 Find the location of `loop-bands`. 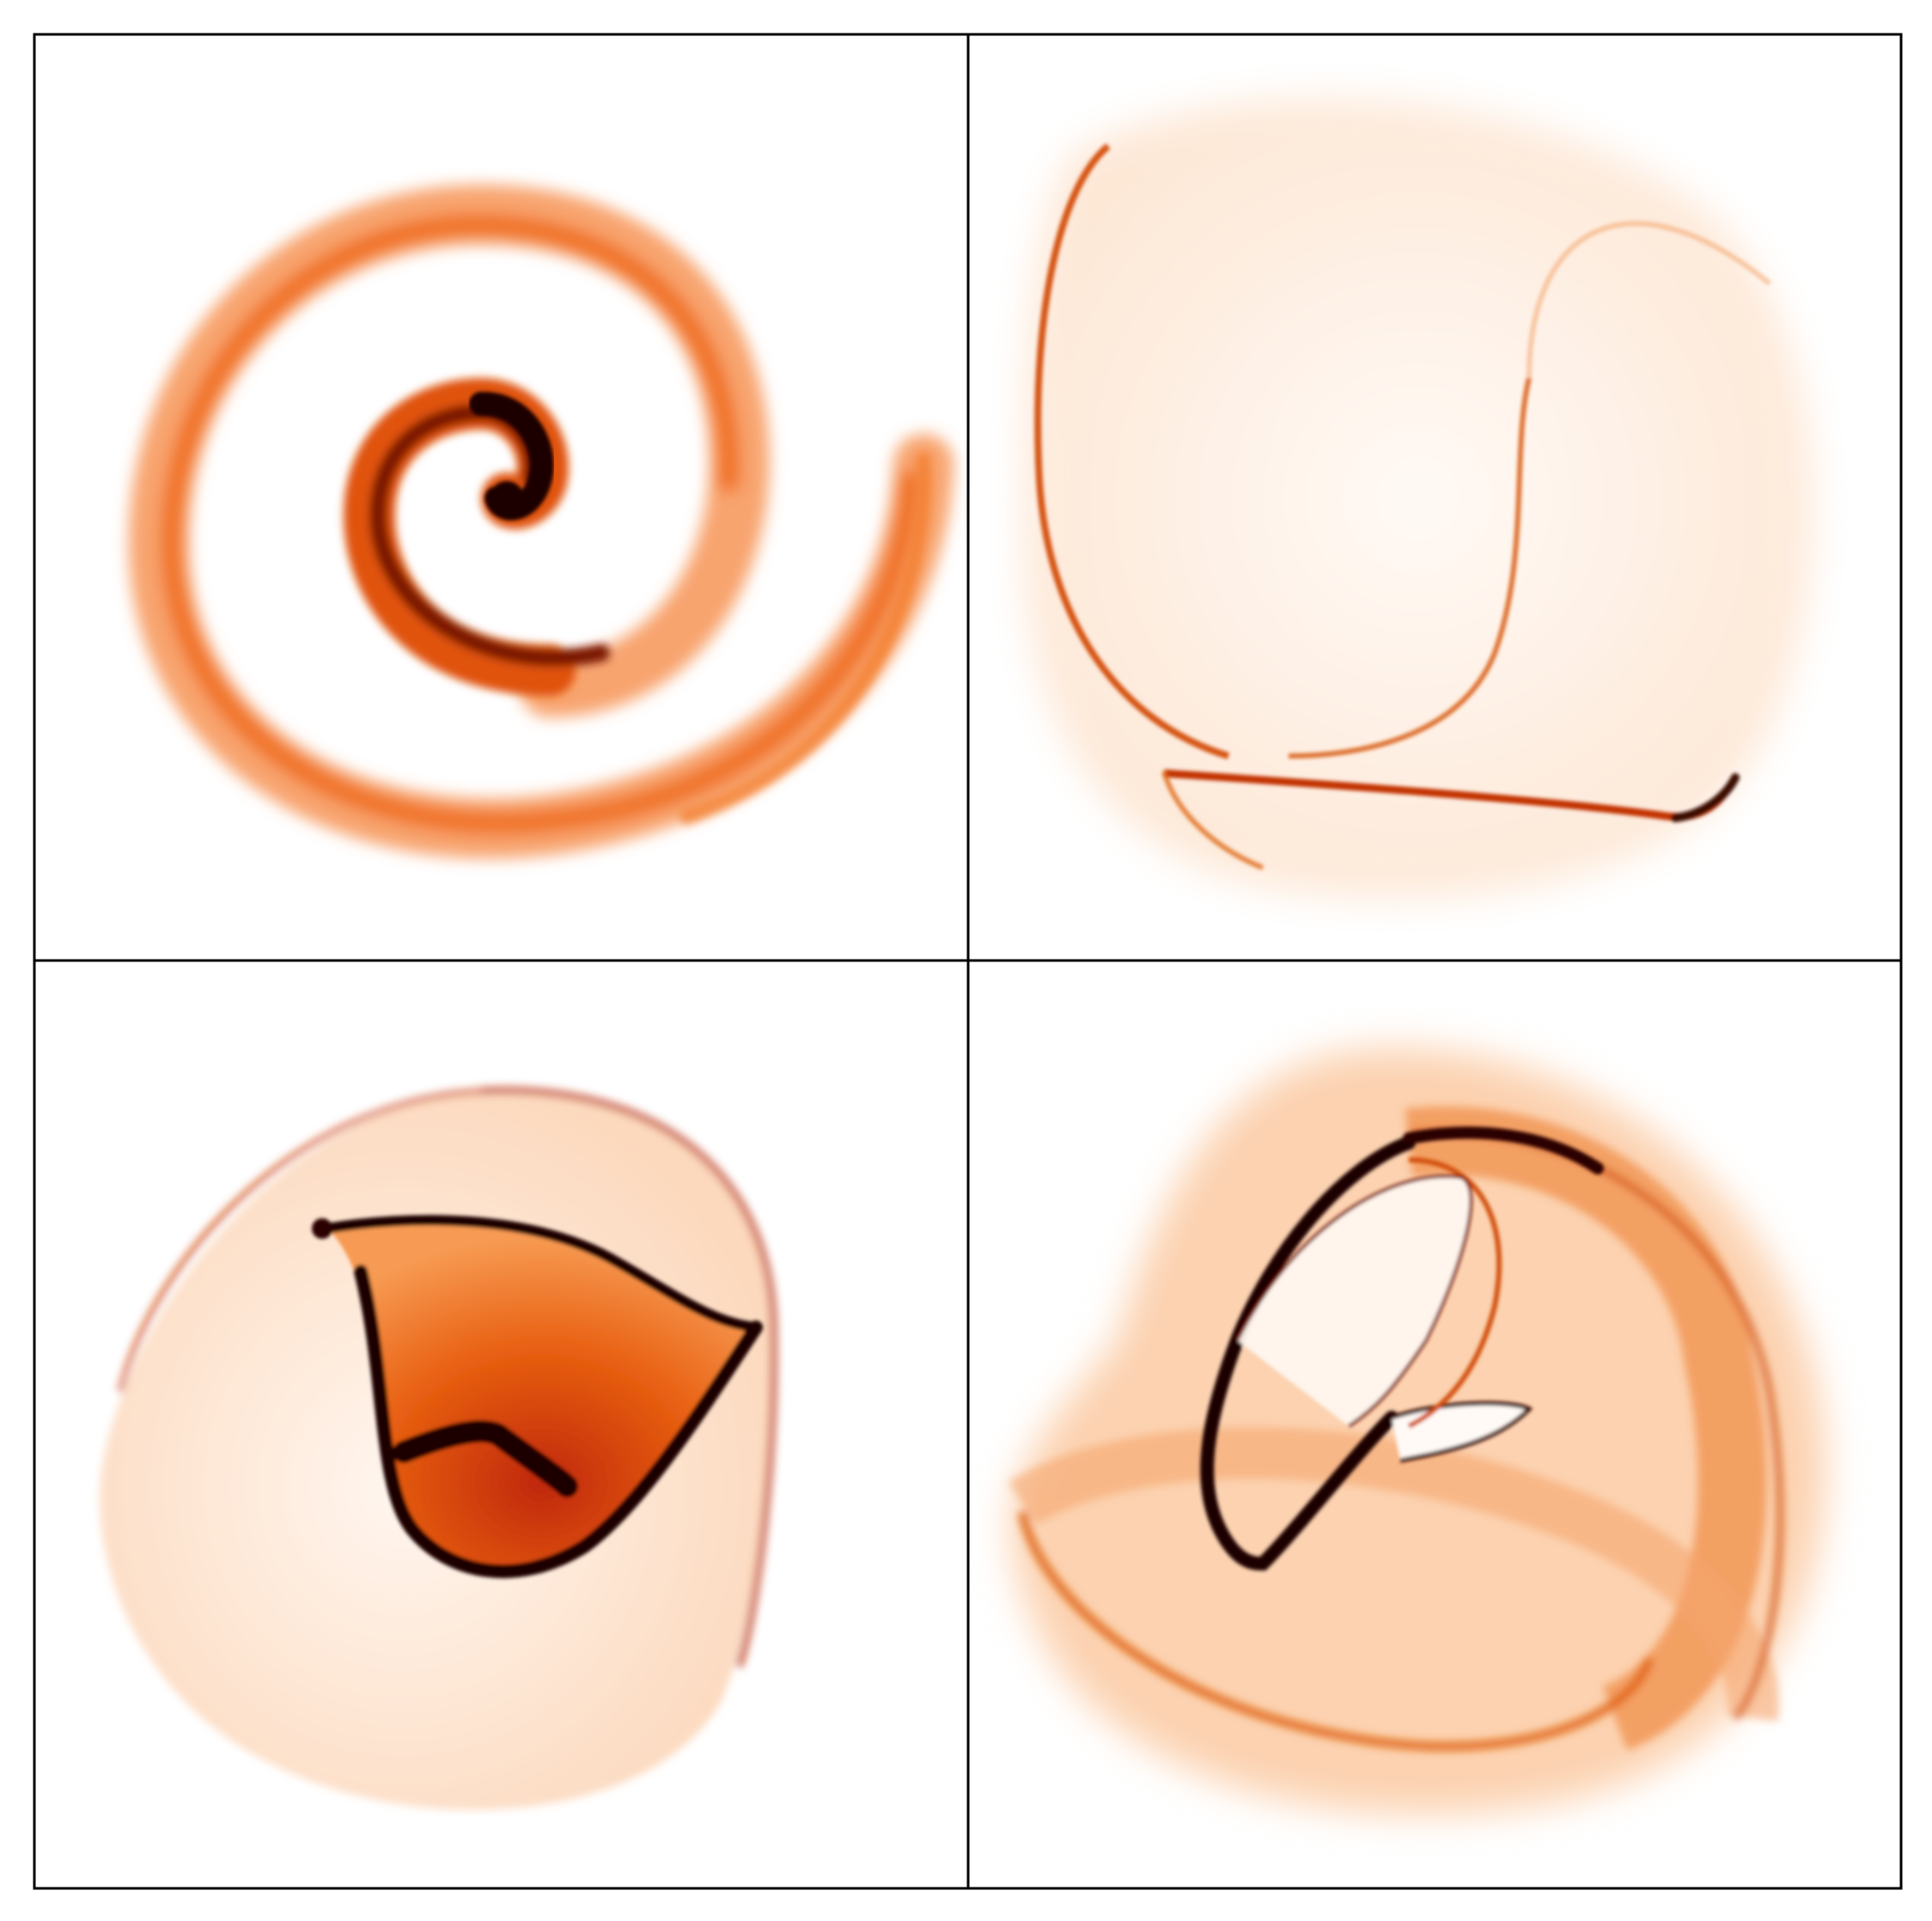

loop-bands is located at coordinates (1395, 1428).